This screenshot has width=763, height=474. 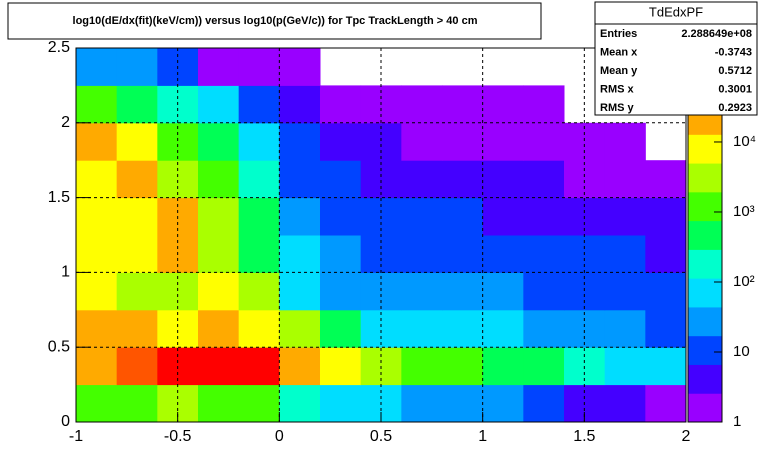 What do you see at coordinates (59, 346) in the screenshot?
I see `y-tick-label: 0.5` at bounding box center [59, 346].